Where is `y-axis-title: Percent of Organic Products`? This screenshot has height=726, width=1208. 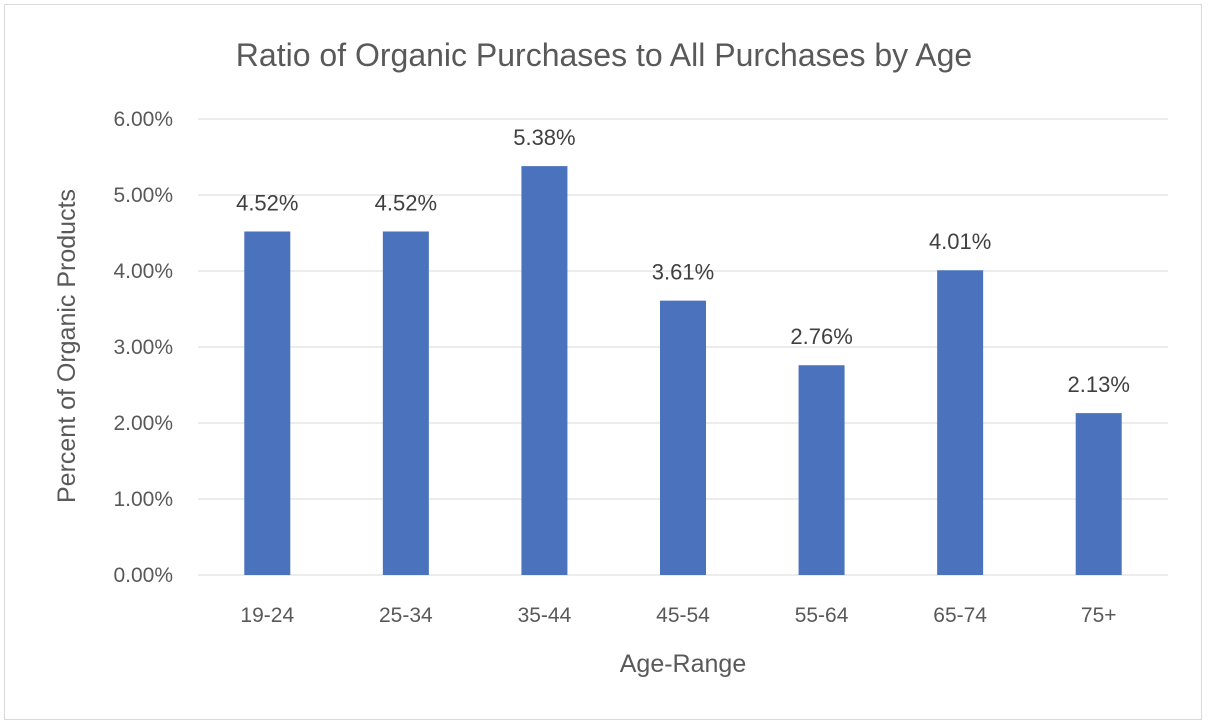 y-axis-title: Percent of Organic Products is located at coordinates (67, 346).